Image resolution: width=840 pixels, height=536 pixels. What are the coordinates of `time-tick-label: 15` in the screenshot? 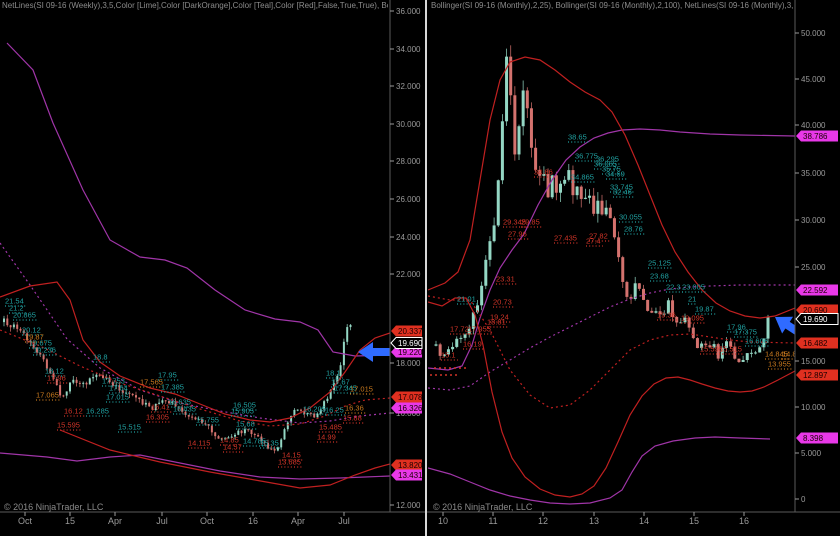 It's located at (694, 521).